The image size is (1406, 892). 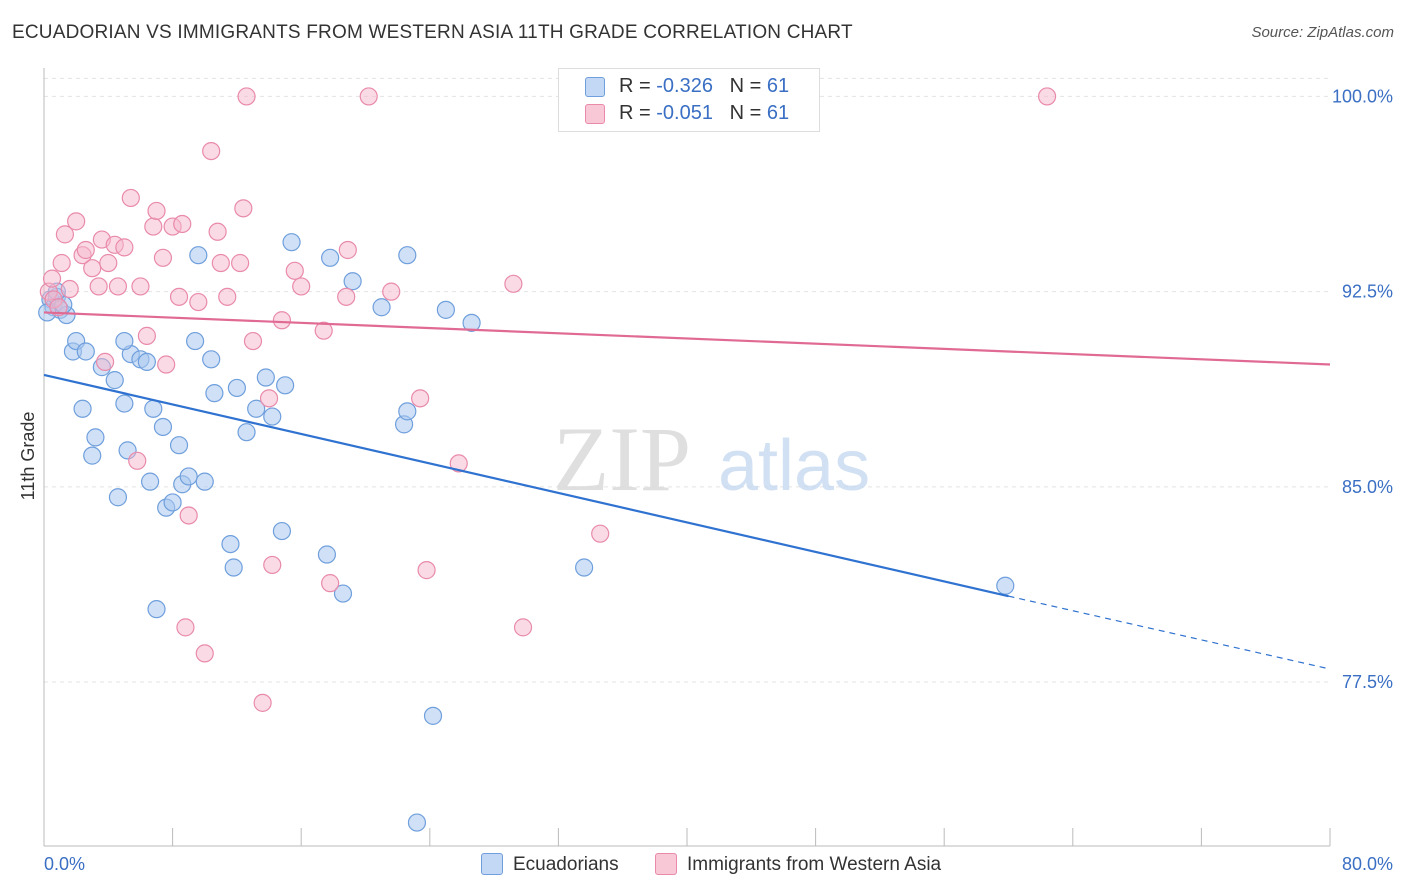 What do you see at coordinates (778, 113) in the screenshot?
I see `legend-n-value-pink: 61` at bounding box center [778, 113].